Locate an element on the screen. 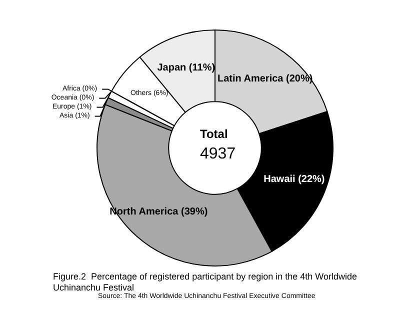 The height and width of the screenshot is (325, 400). slice-label: Japan (11%) is located at coordinates (186, 68).